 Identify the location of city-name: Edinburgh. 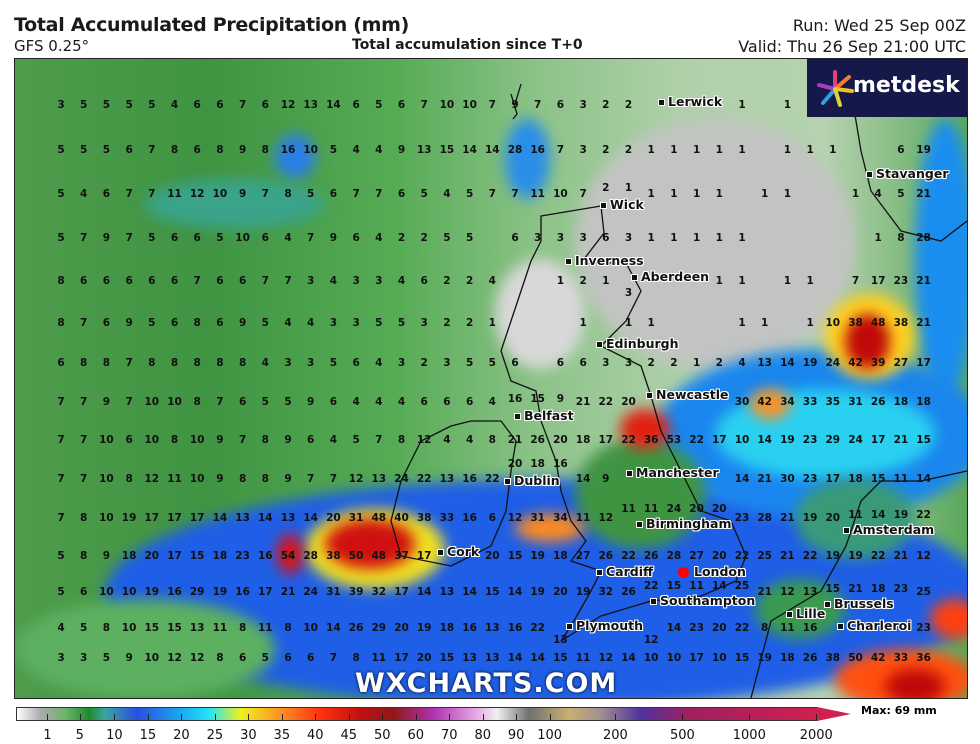
(642, 343).